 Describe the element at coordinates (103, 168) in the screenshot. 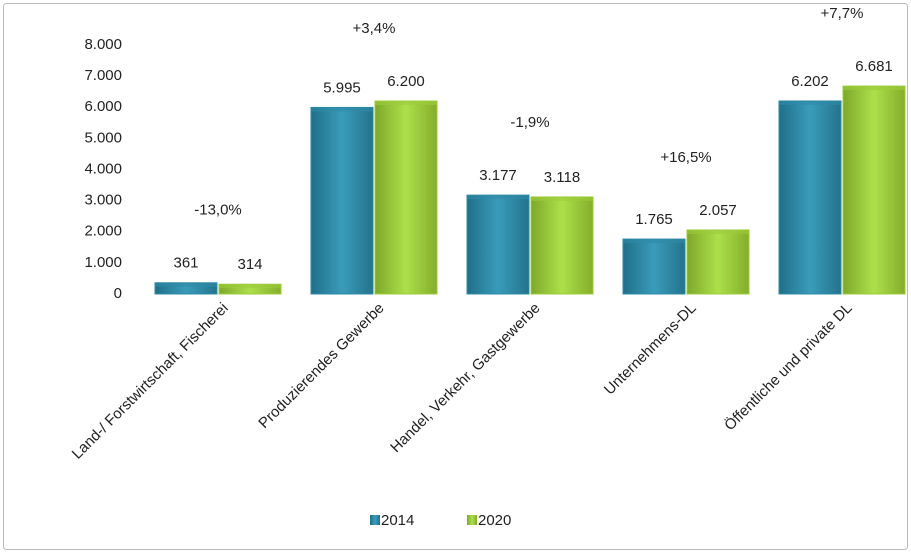

I see `y-tick-label: 4.000` at that location.